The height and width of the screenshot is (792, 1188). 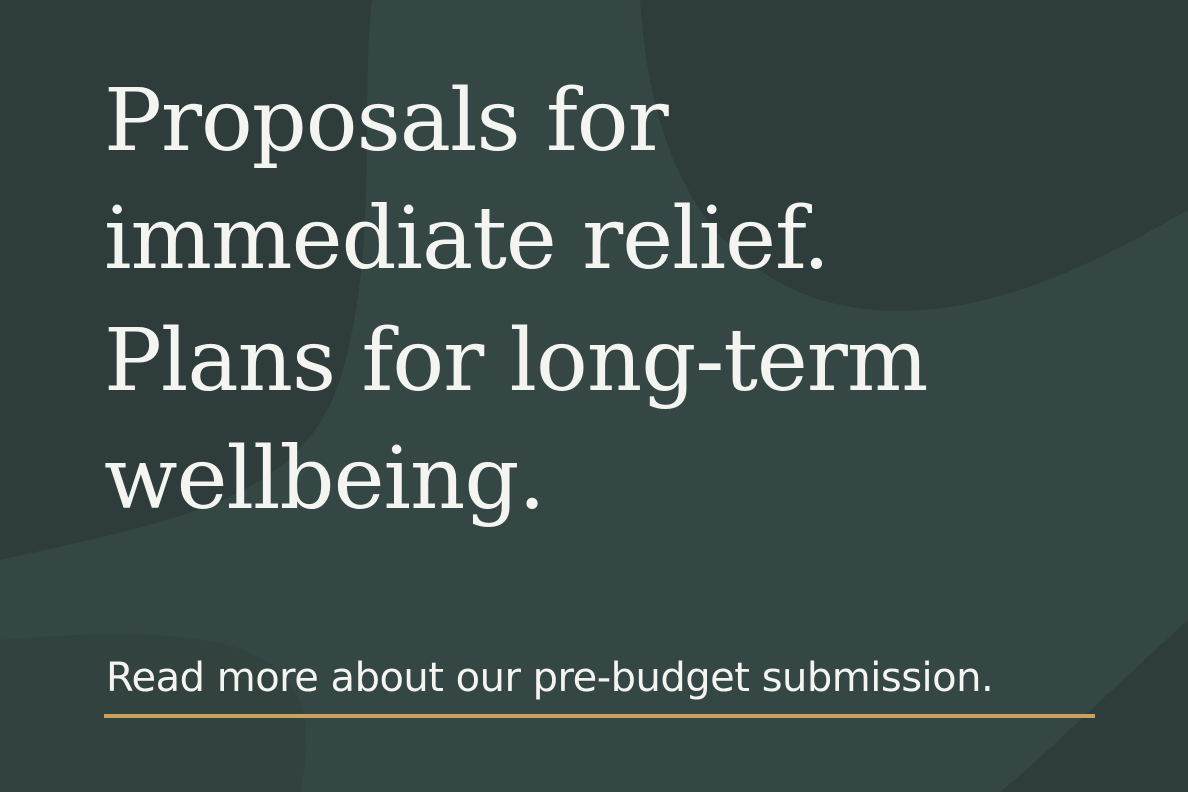 I want to click on background-corner-shape, so click(x=153, y=713).